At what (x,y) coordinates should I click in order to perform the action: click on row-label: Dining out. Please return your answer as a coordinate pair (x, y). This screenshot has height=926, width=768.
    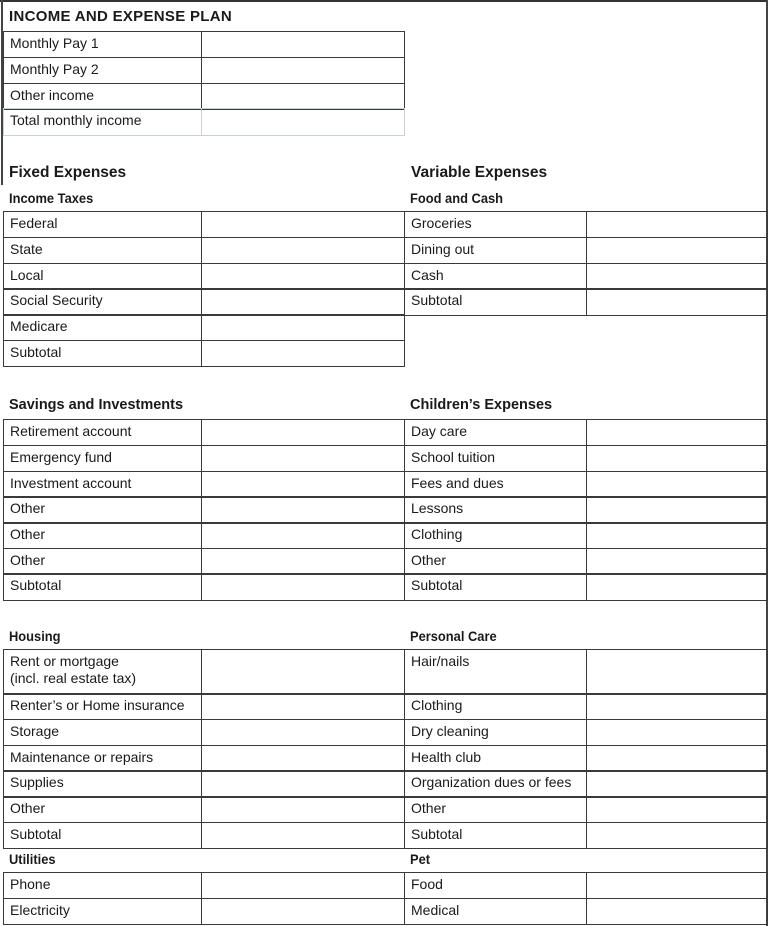
    Looking at the image, I should click on (496, 250).